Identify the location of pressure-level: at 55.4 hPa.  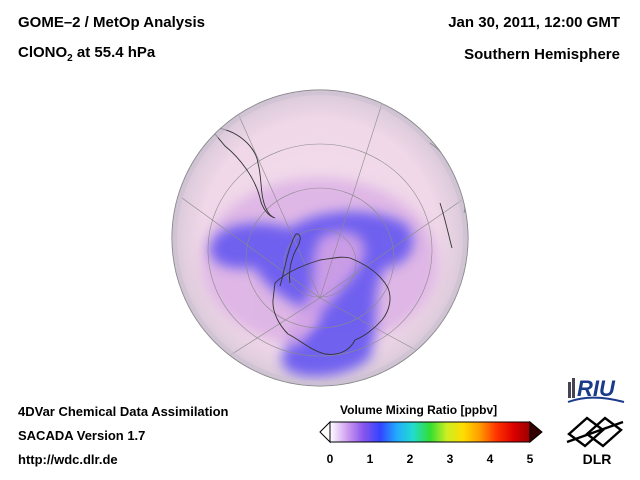
(114, 52).